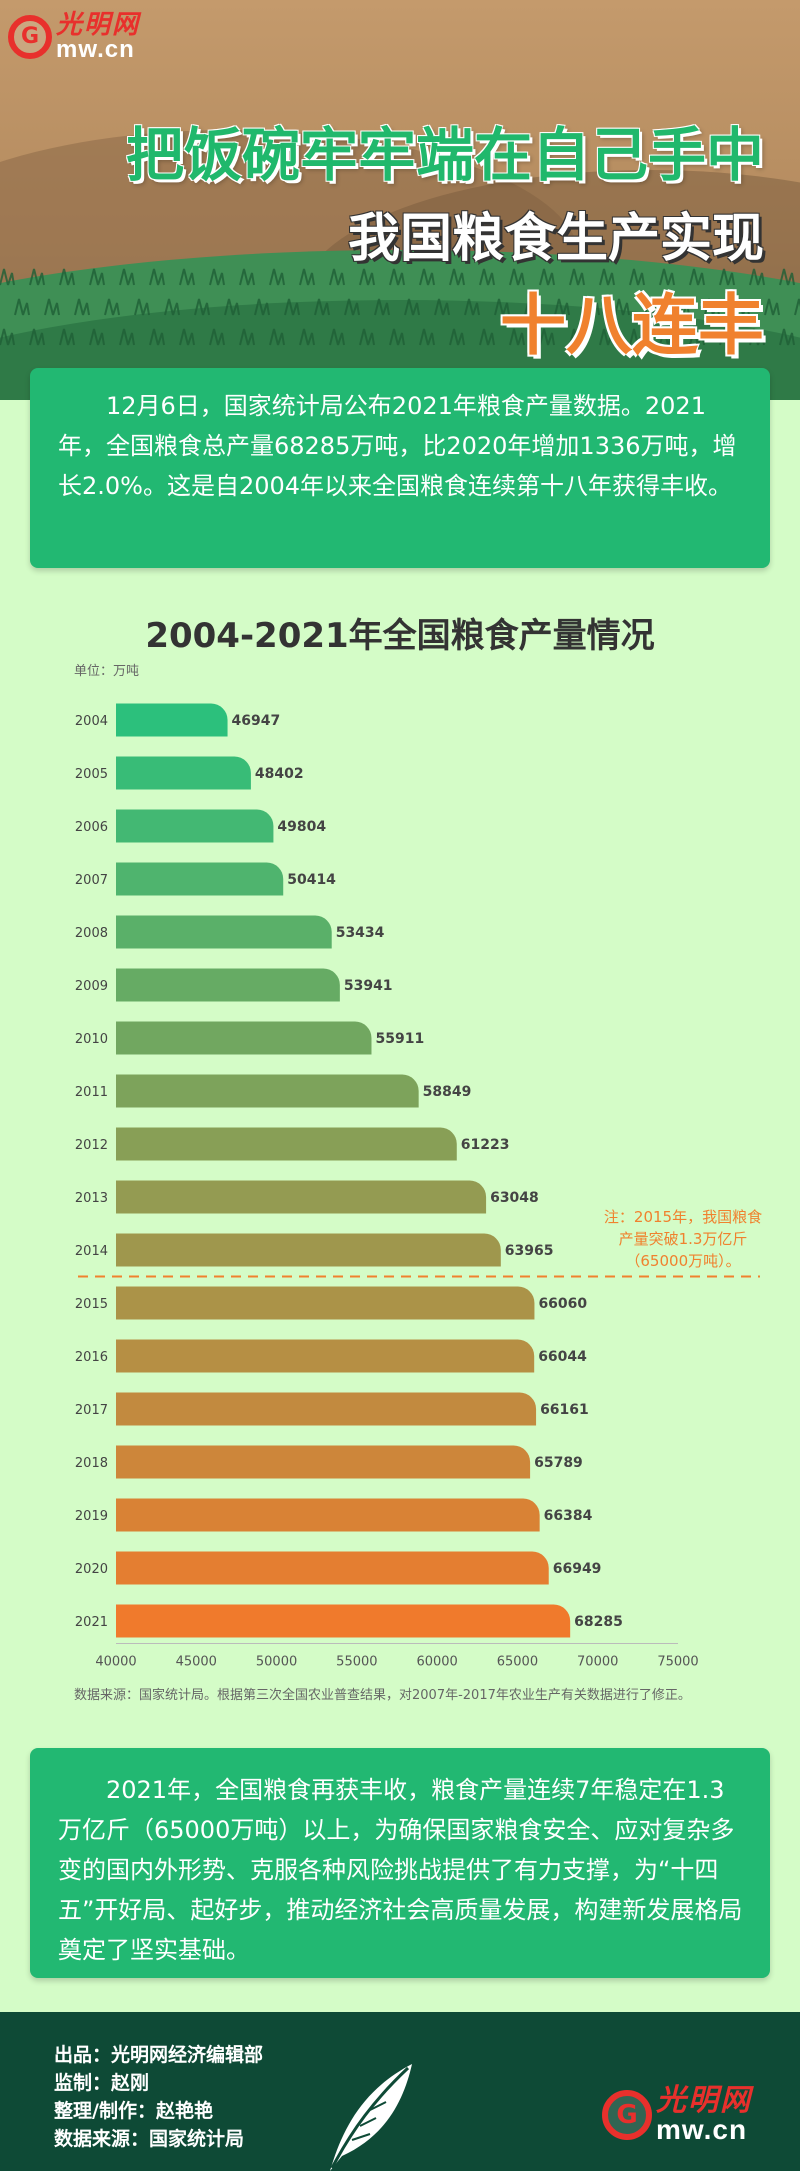  I want to click on category-label-2007: 2007, so click(91, 880).